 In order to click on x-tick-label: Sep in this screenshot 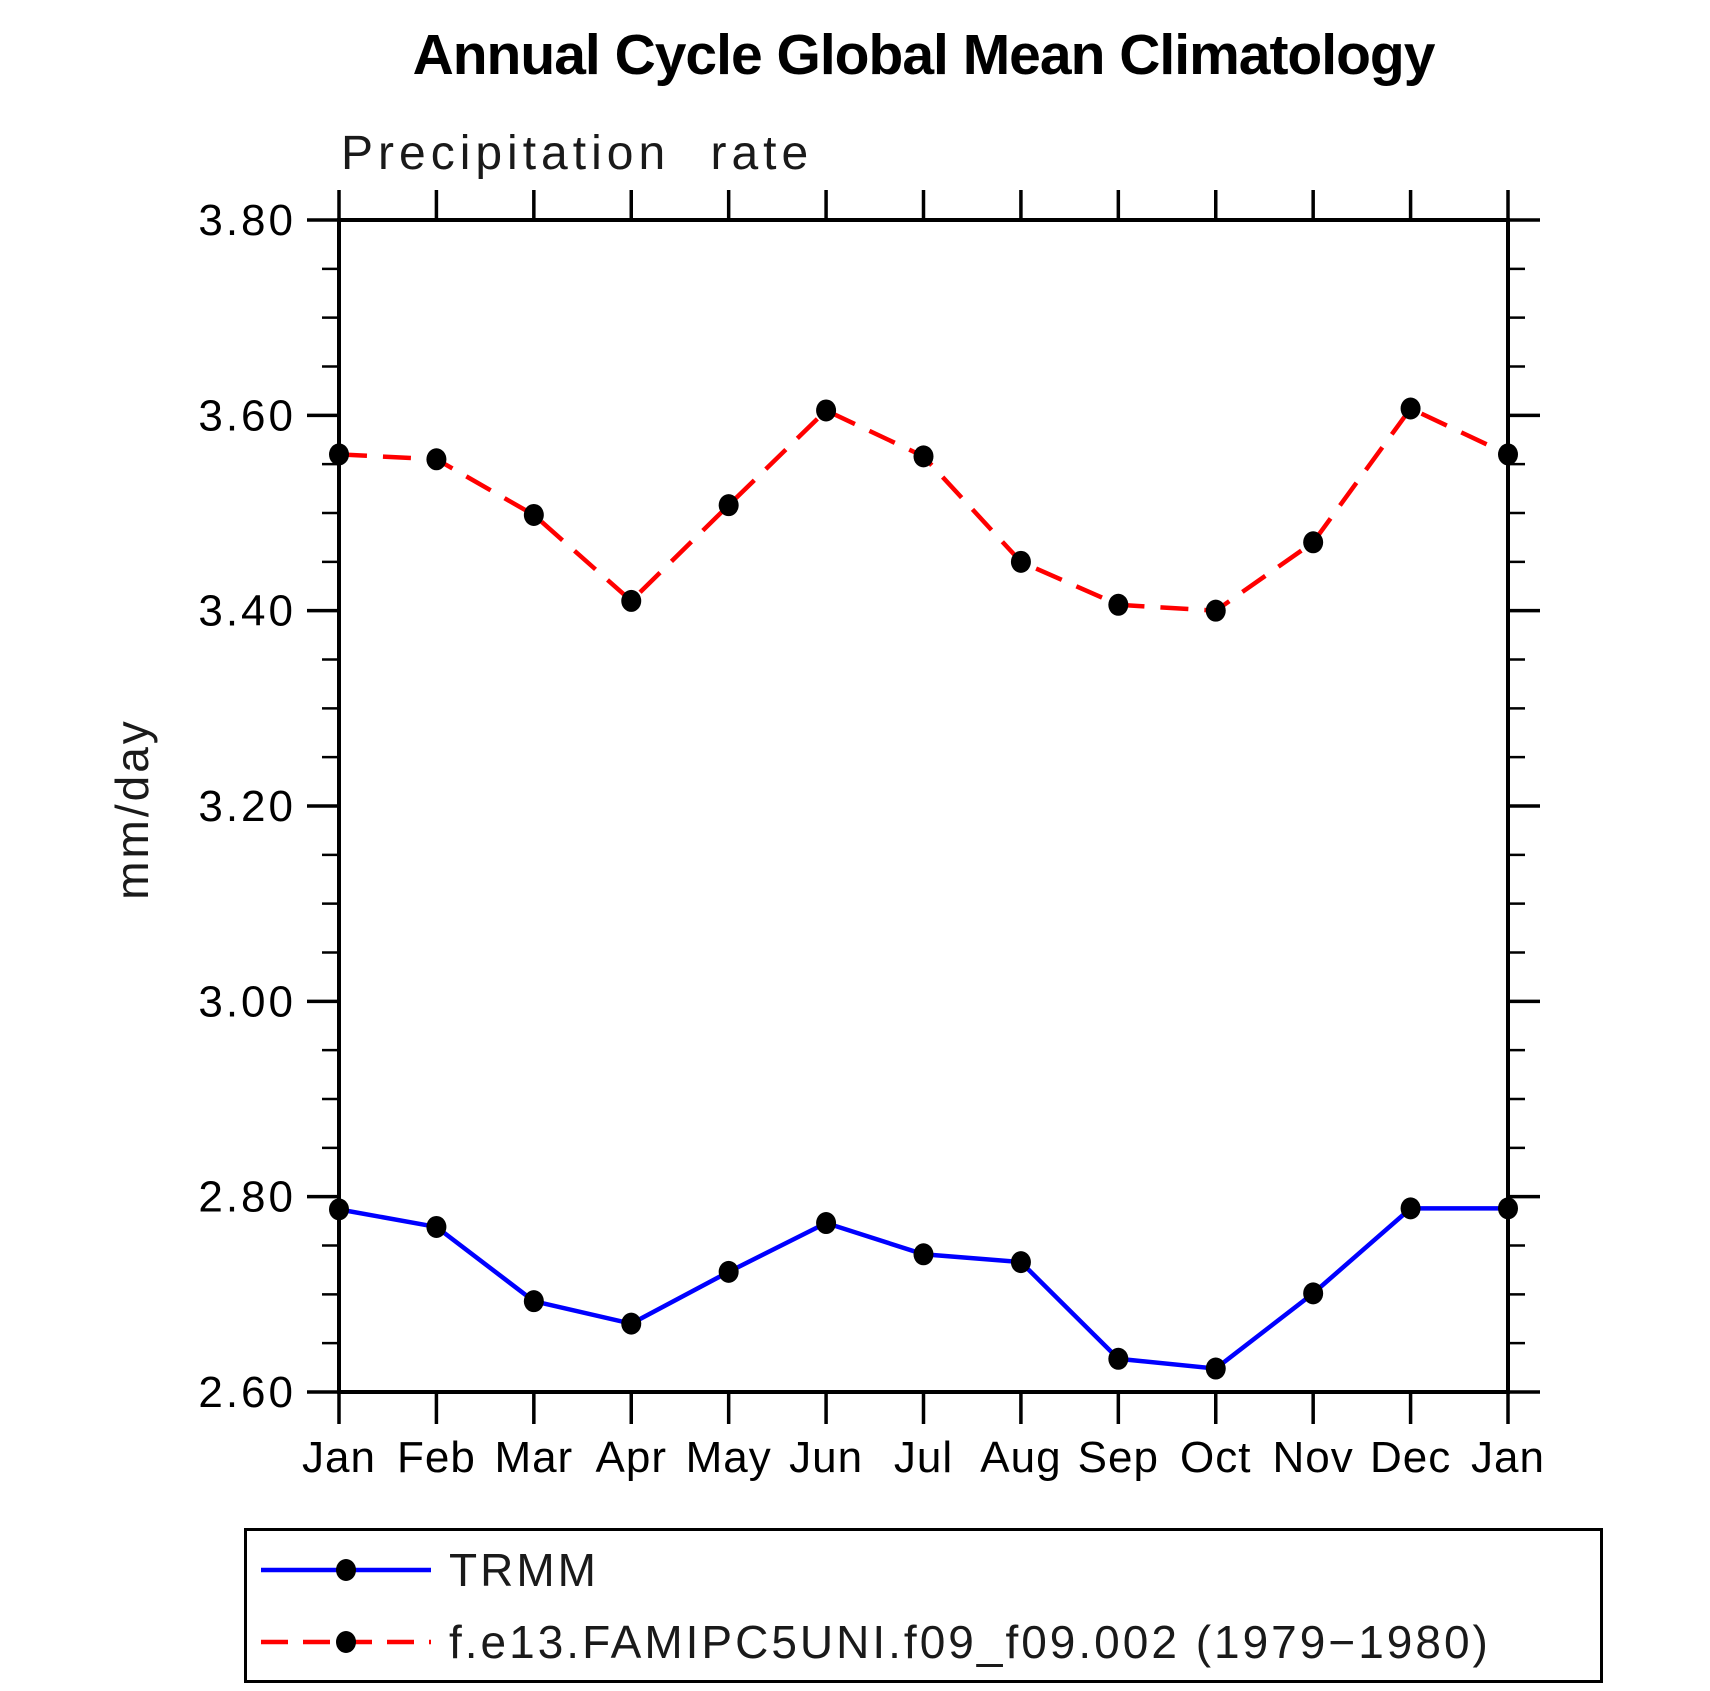, I will do `click(1118, 1457)`.